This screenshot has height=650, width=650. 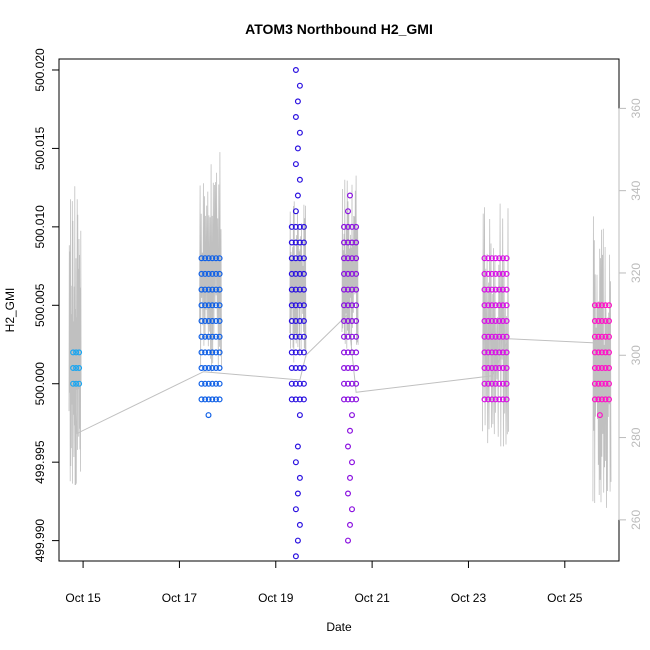 What do you see at coordinates (180, 598) in the screenshot?
I see `x-tick-label: Oct 17` at bounding box center [180, 598].